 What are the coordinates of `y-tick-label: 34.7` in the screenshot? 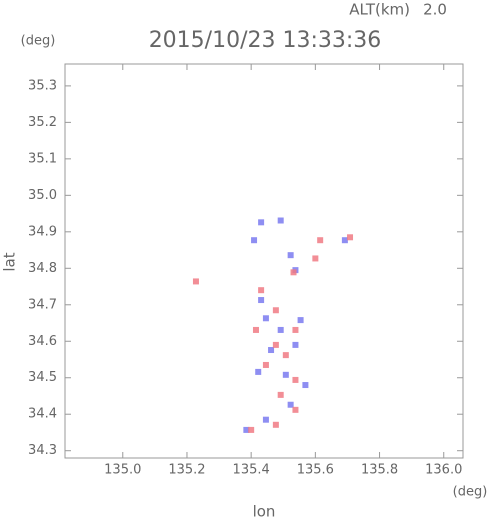 It's located at (42, 304).